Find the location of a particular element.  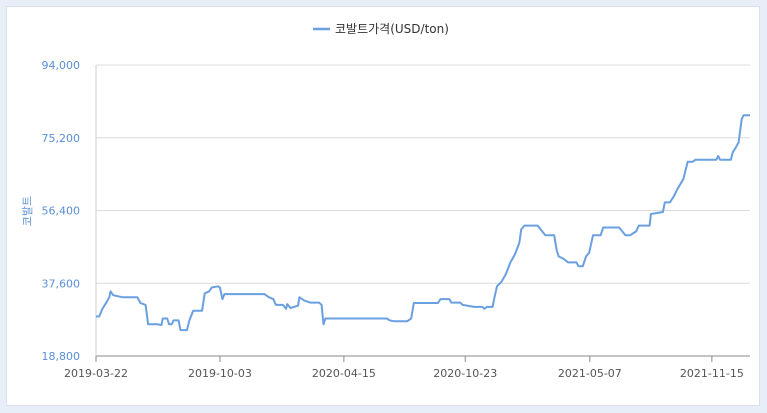

x-tick-label: 2020-10-23 is located at coordinates (465, 373).